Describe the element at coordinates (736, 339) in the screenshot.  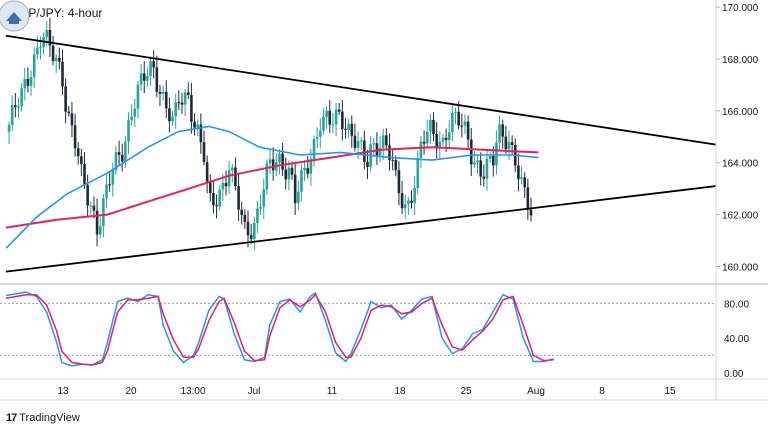
I see `stoch-tick-label: 40.00` at that location.